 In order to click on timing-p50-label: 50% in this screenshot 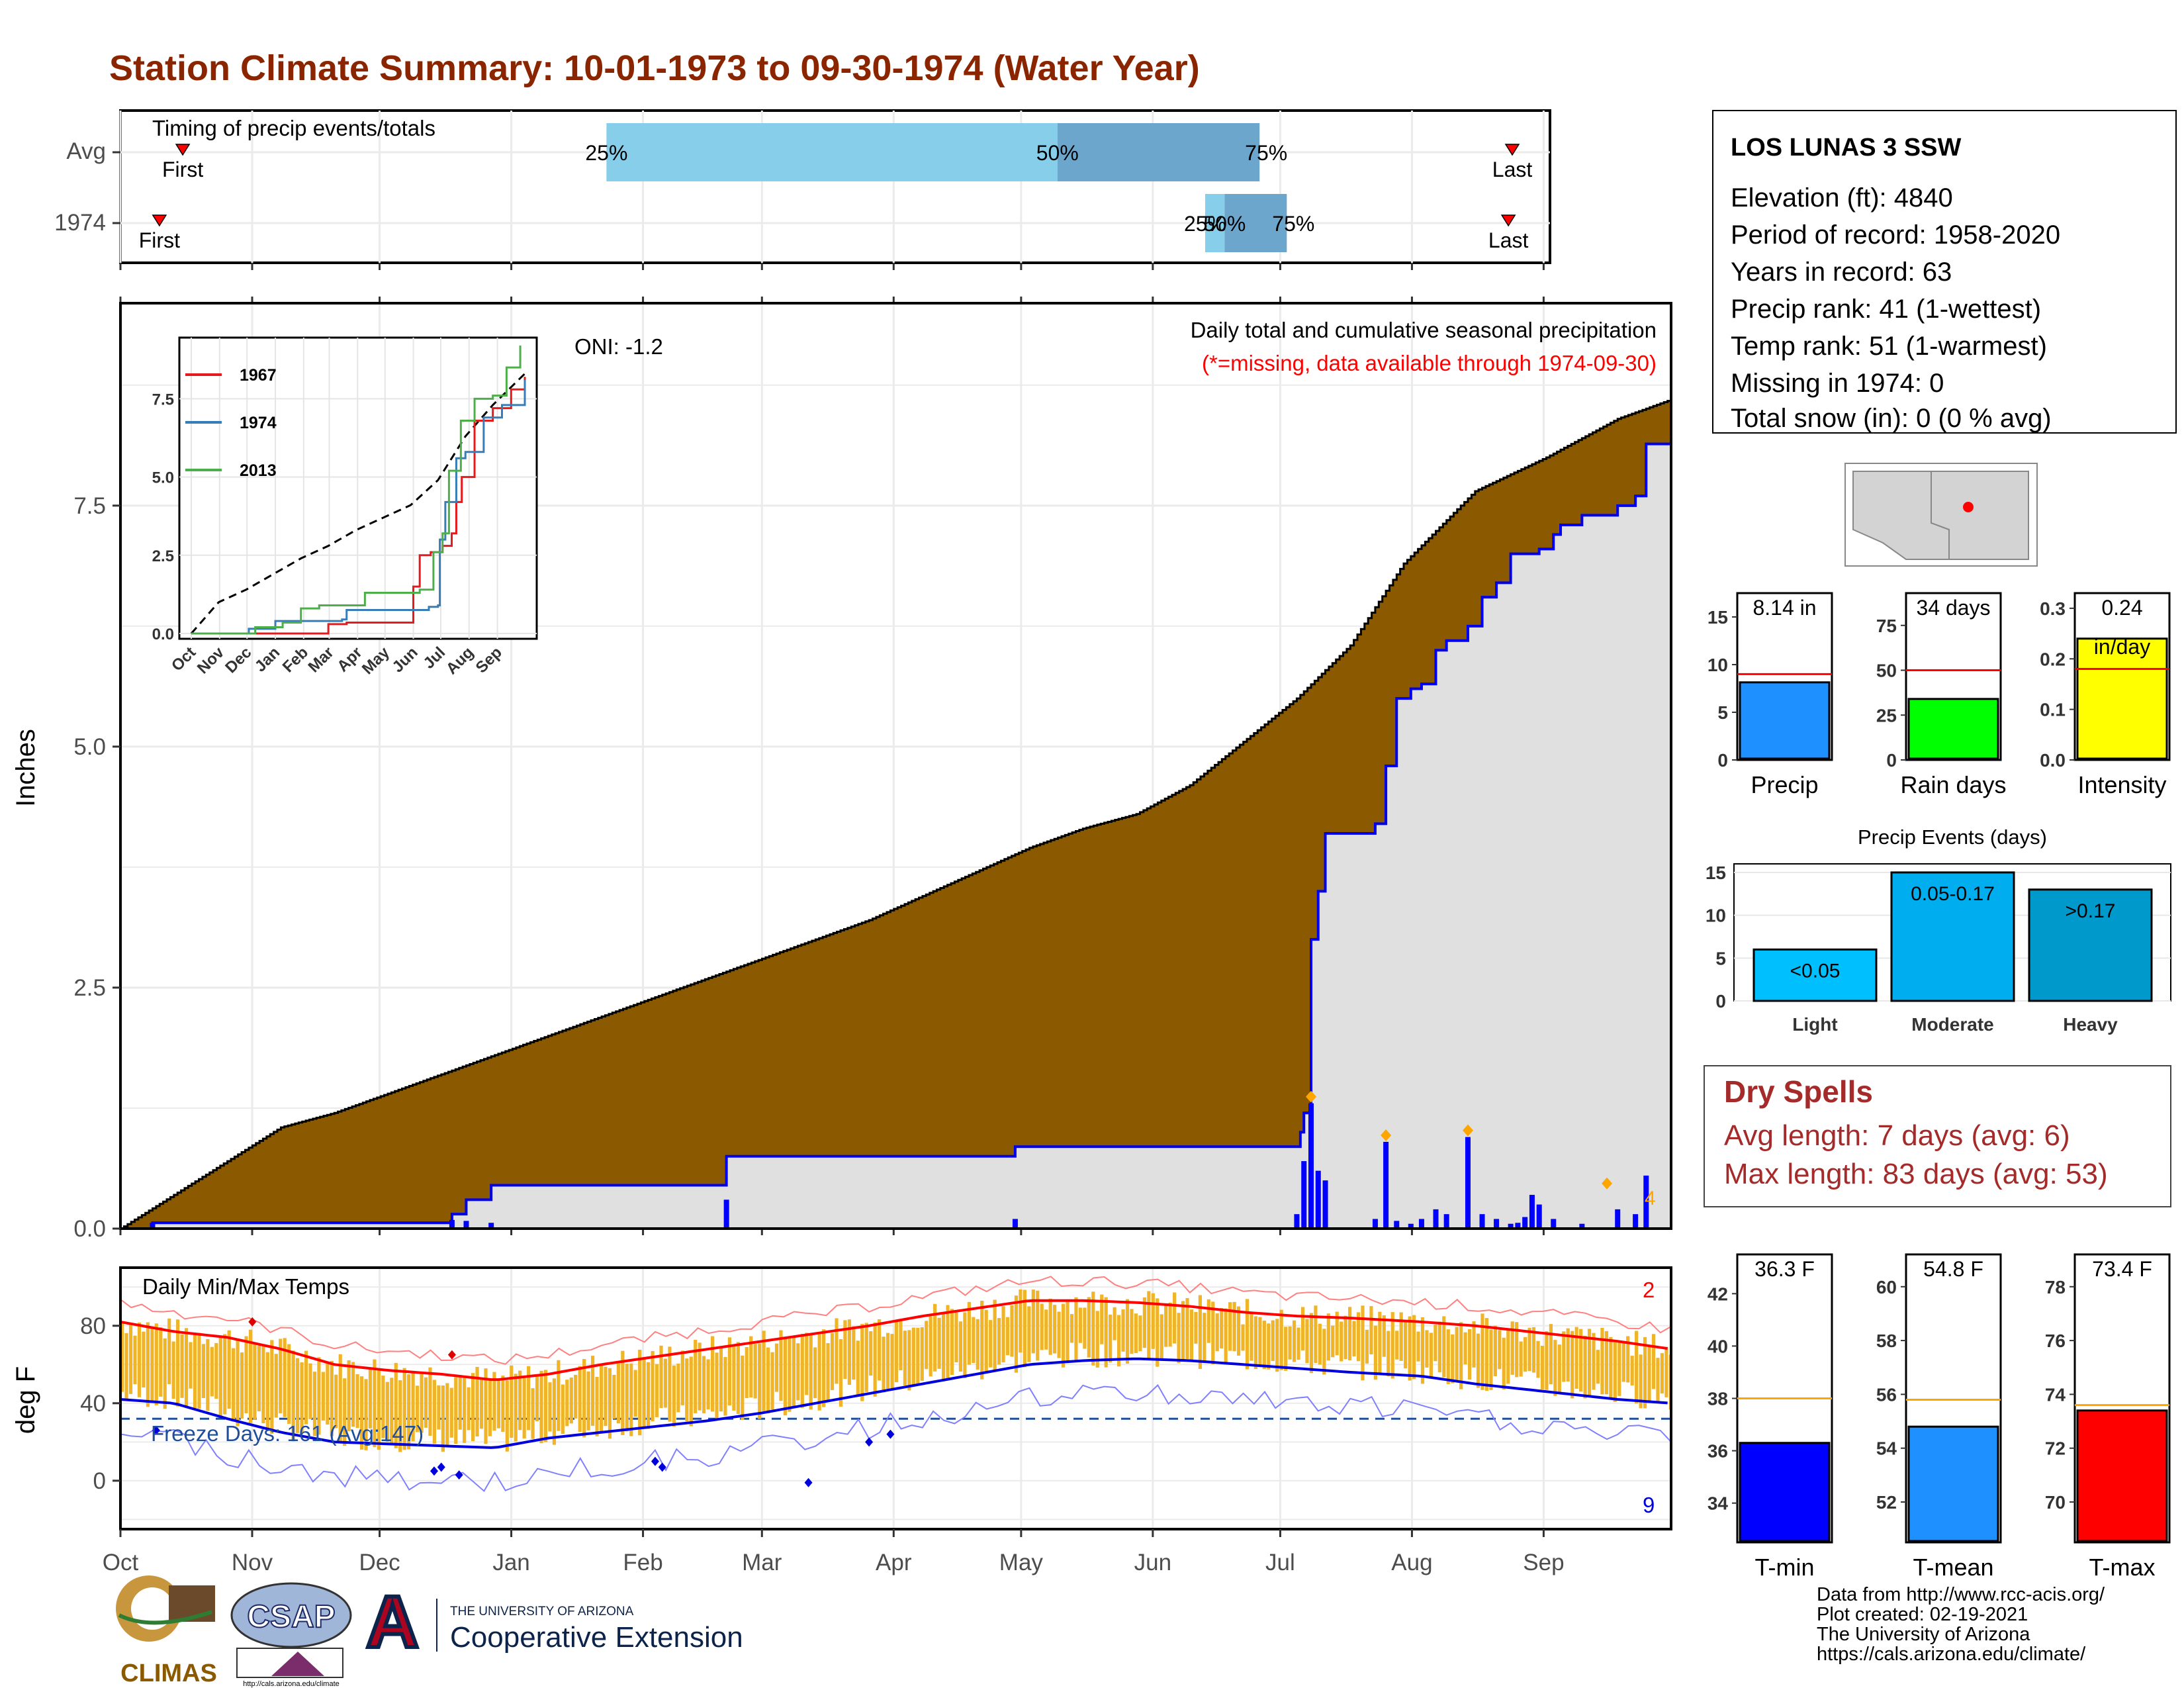, I will do `click(1057, 153)`.